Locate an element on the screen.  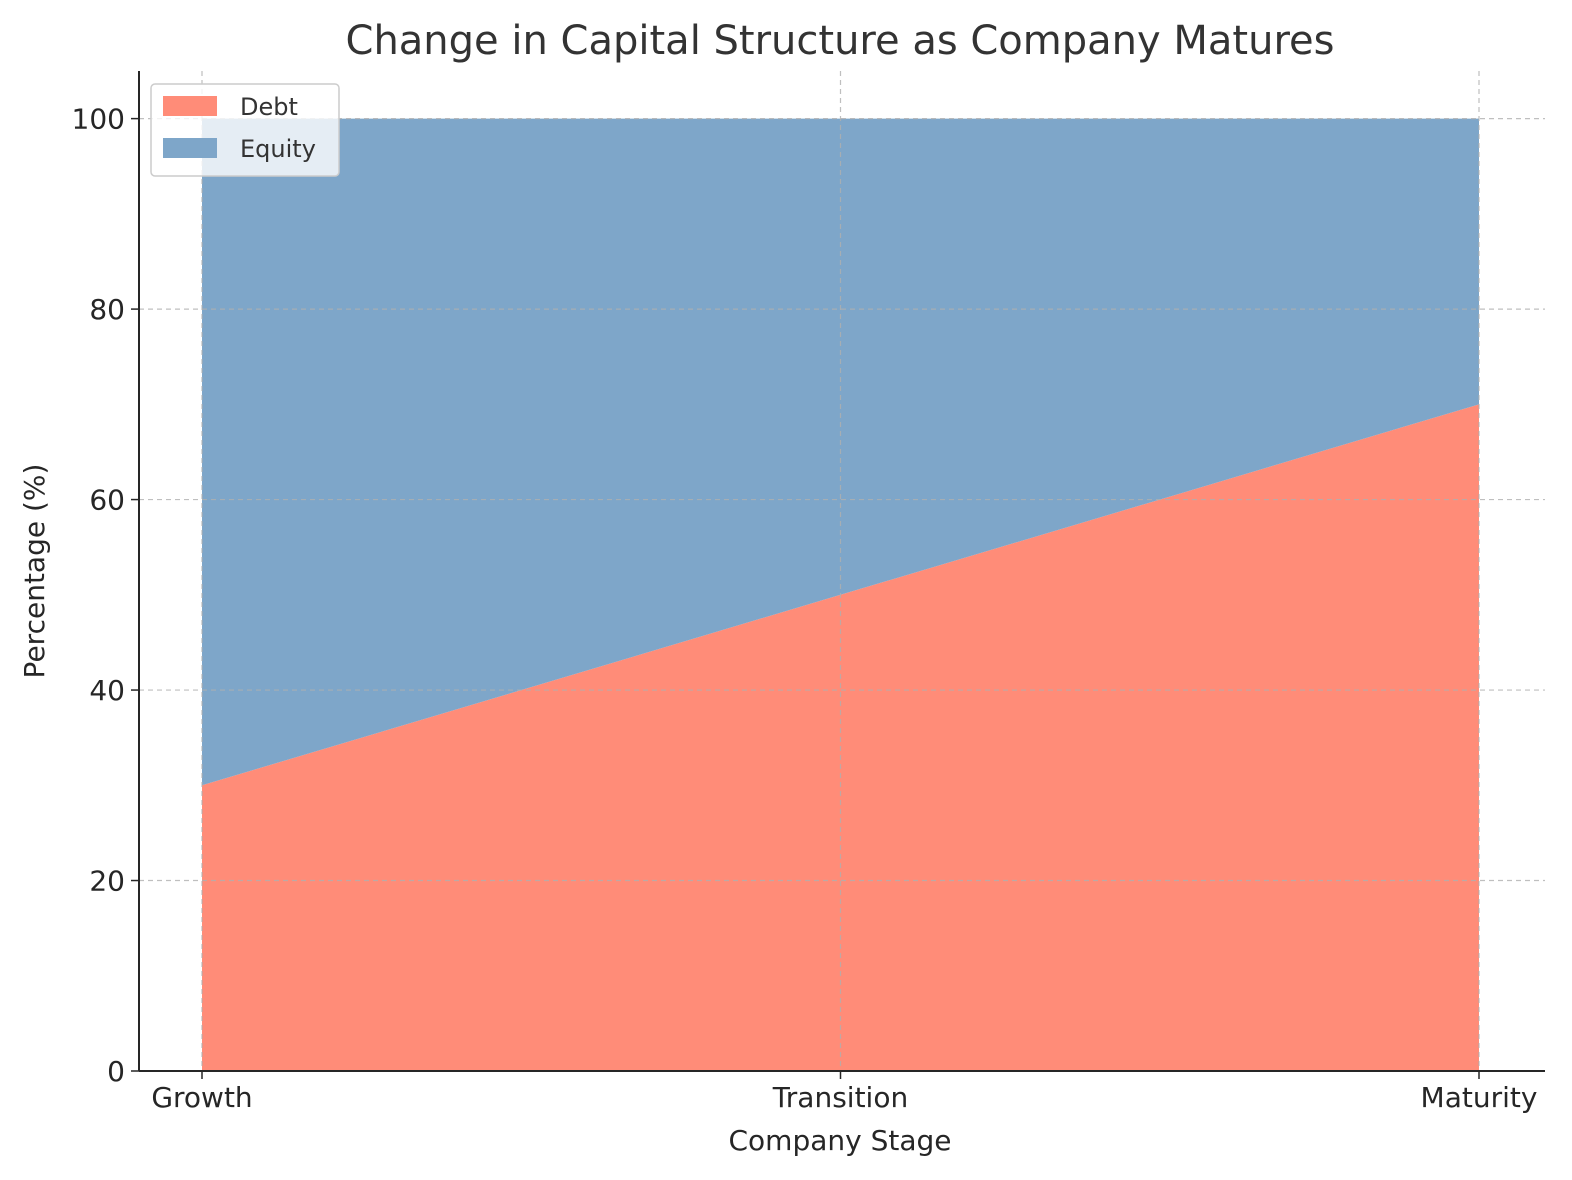
legend-label-equity: Equity is located at coordinates (278, 149).